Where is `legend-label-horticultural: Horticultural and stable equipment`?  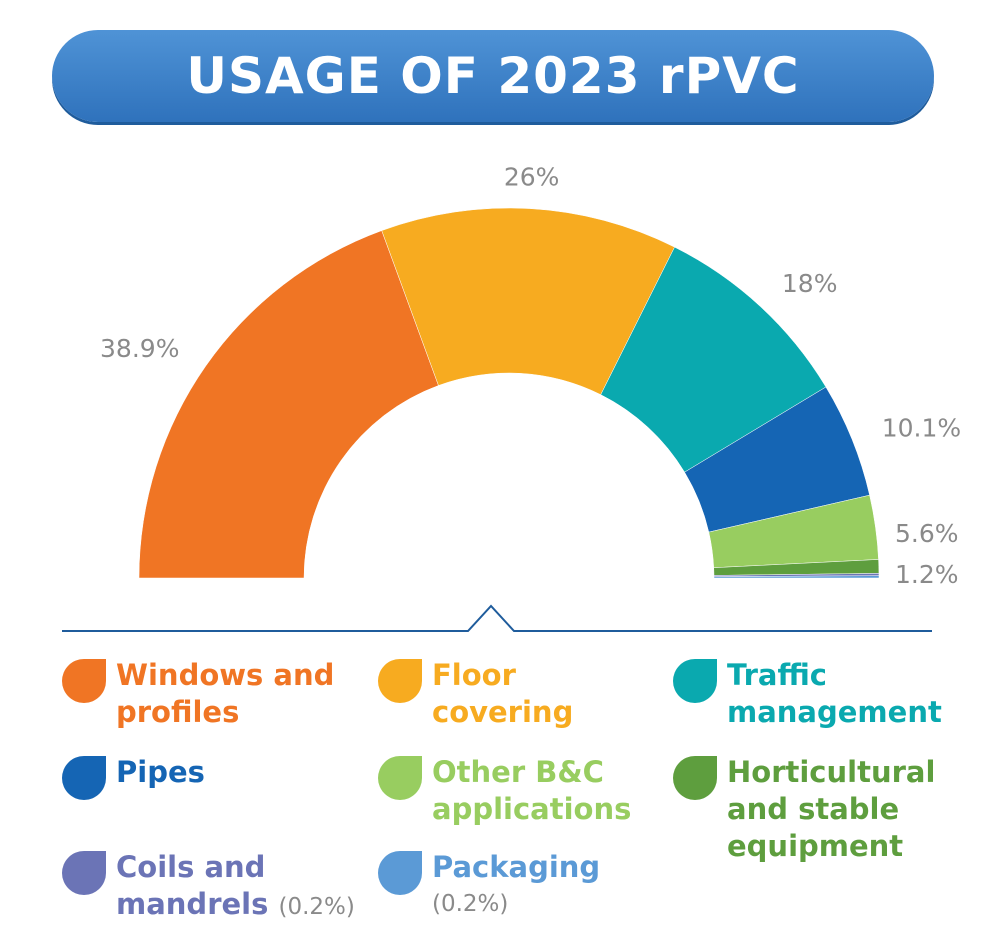 legend-label-horticultural: Horticultural and stable equipment is located at coordinates (831, 809).